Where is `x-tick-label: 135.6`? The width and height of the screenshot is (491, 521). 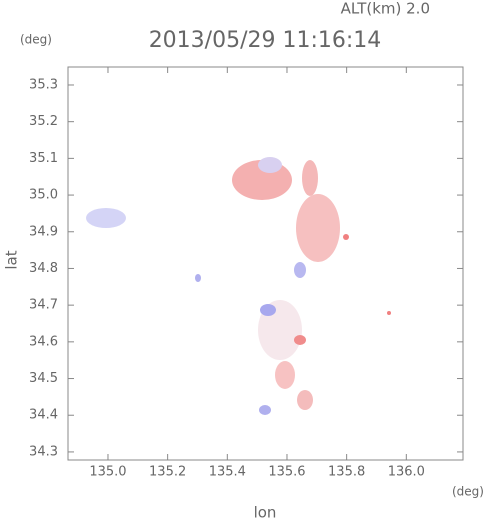
x-tick-label: 135.6 is located at coordinates (286, 472).